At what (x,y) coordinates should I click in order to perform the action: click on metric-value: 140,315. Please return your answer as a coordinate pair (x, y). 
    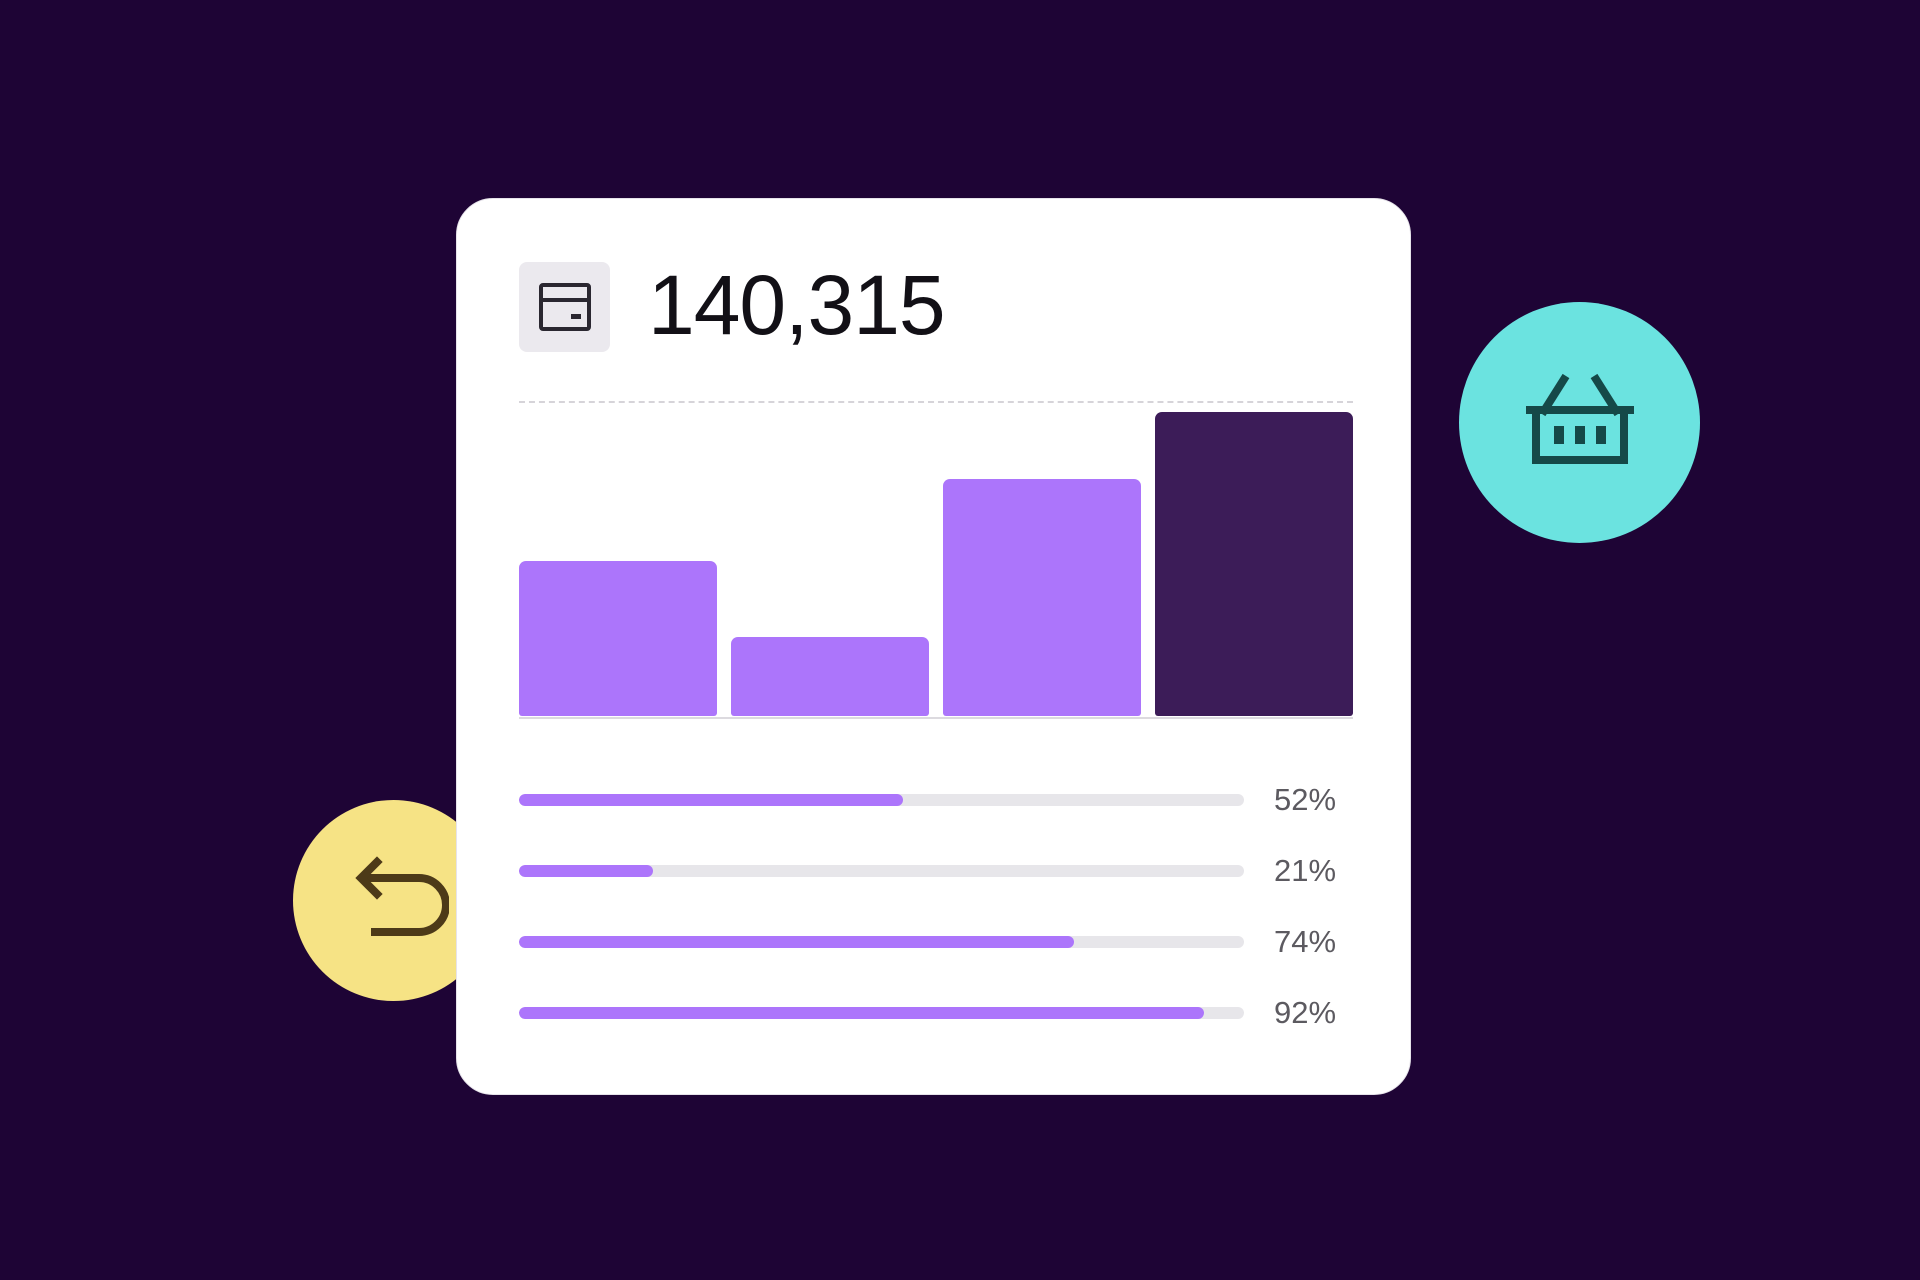
    Looking at the image, I should click on (797, 305).